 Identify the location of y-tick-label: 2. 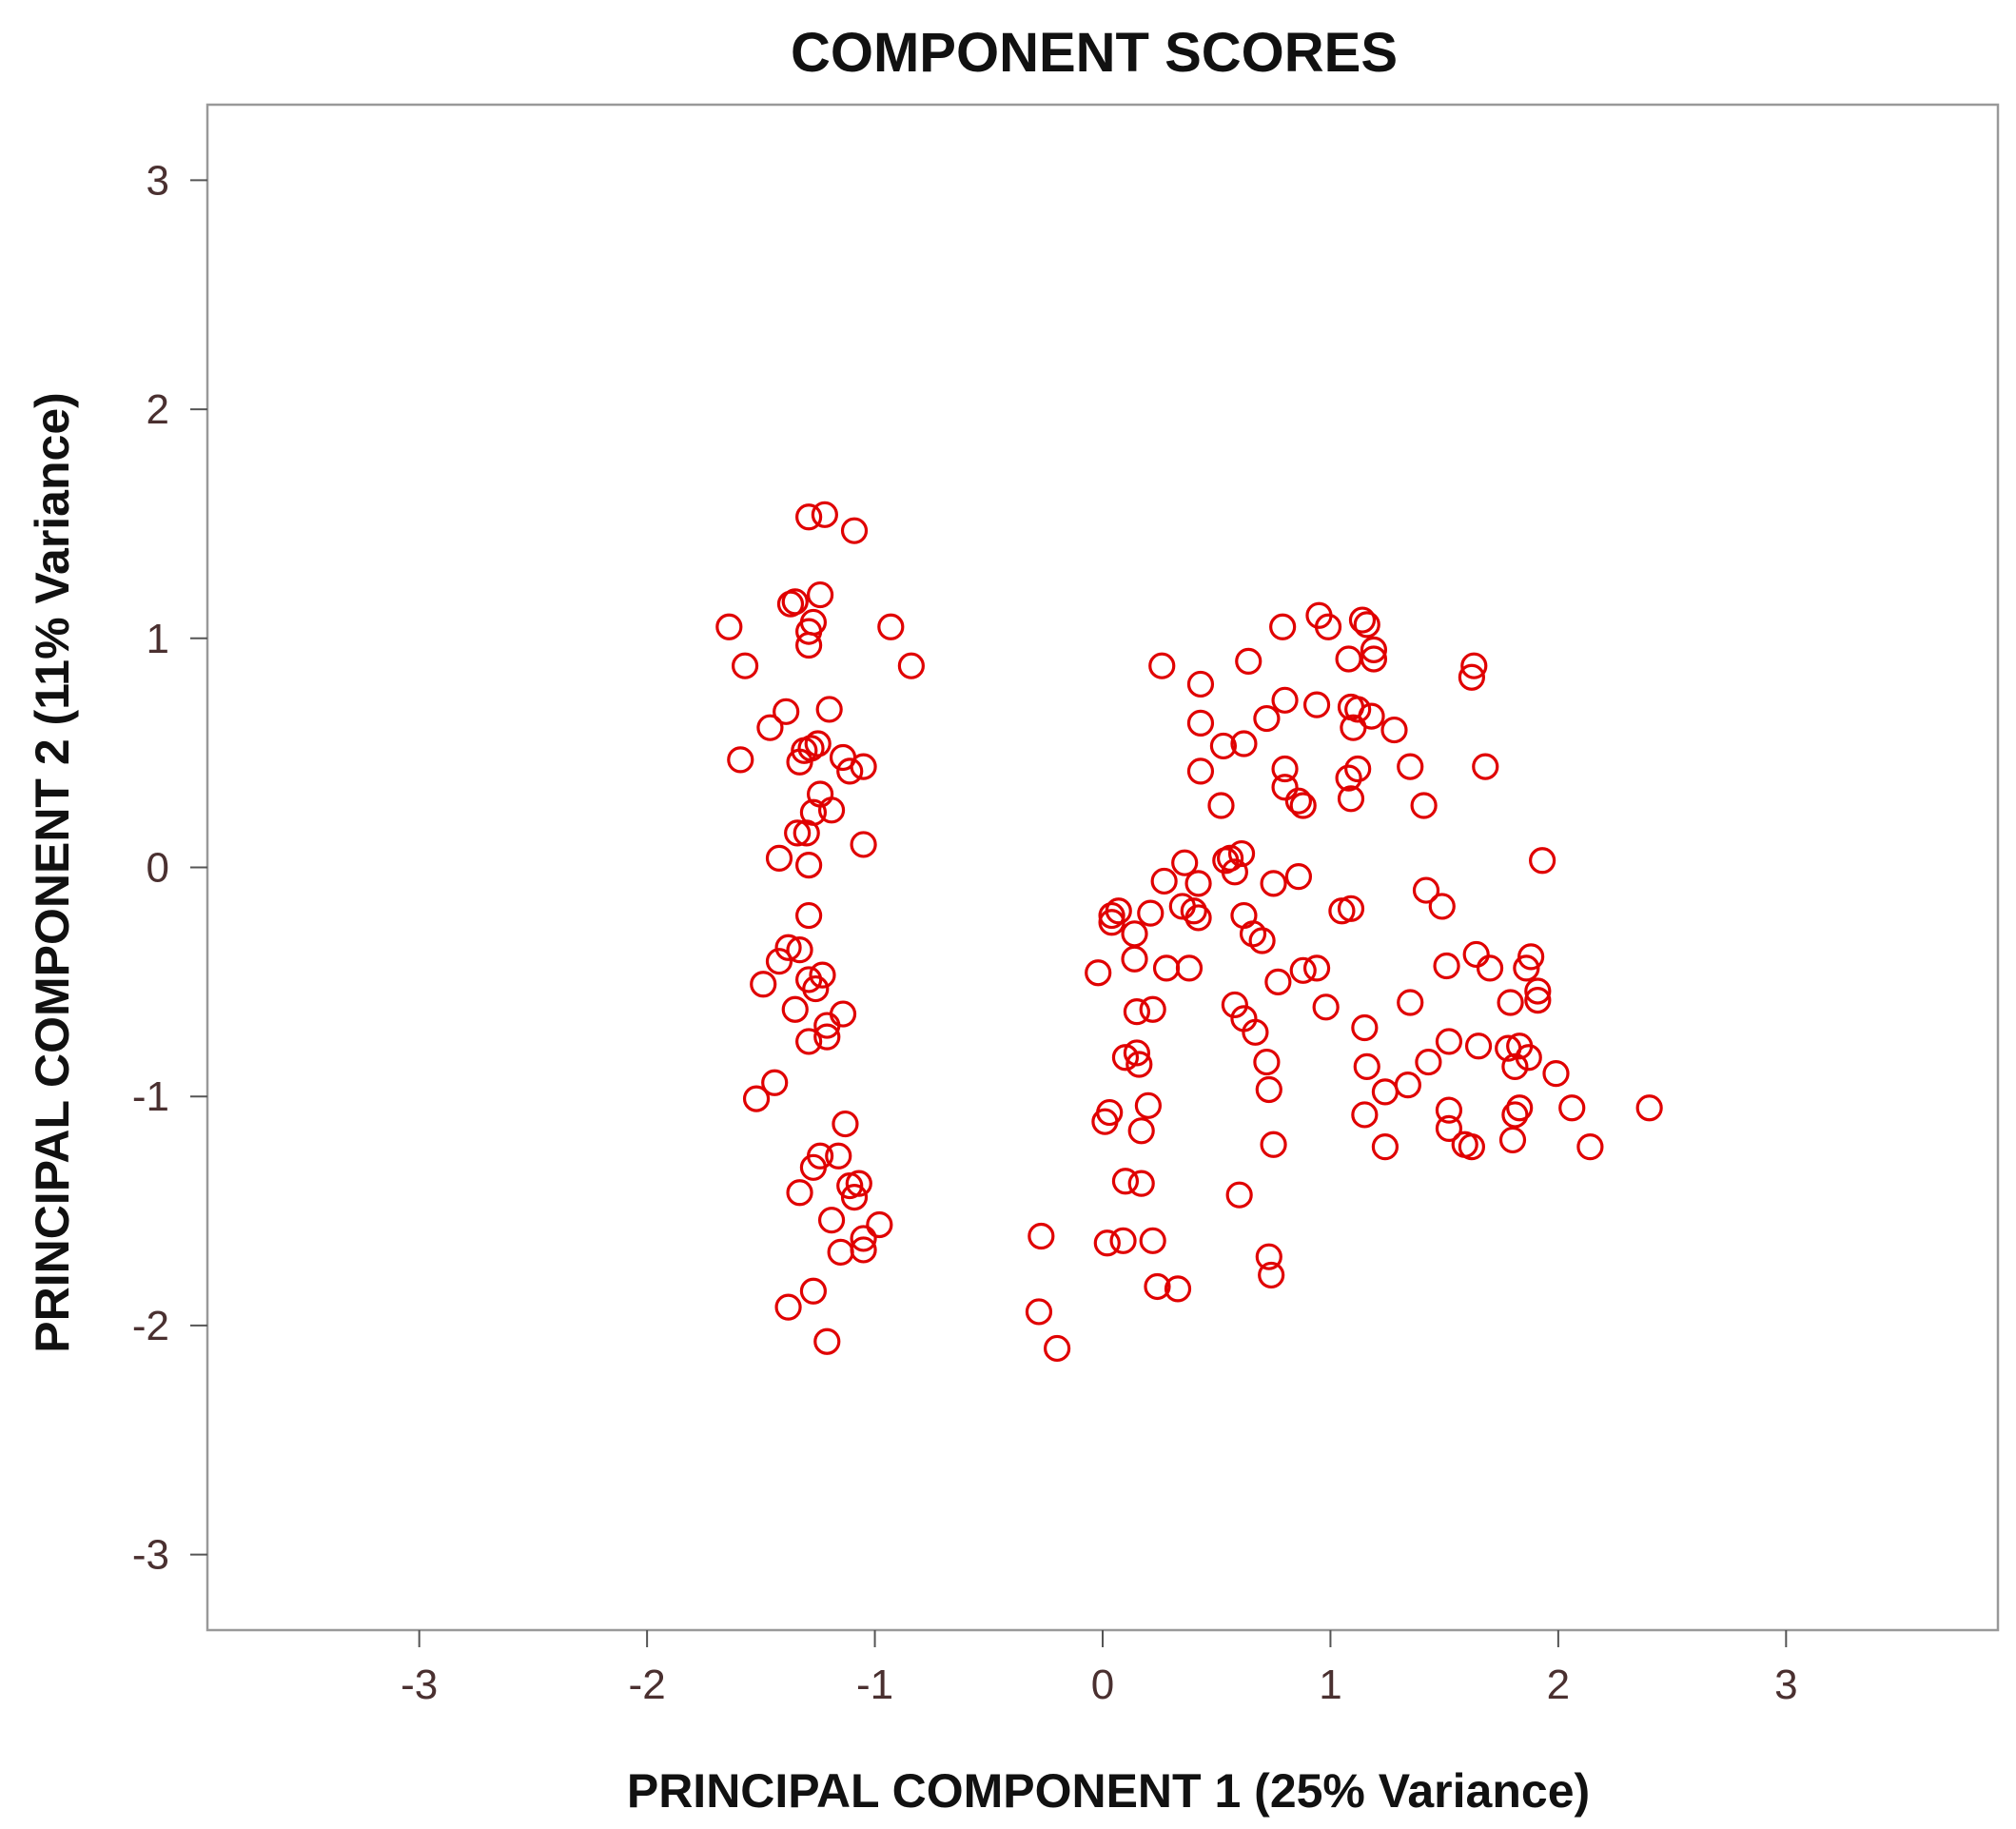
(158, 410).